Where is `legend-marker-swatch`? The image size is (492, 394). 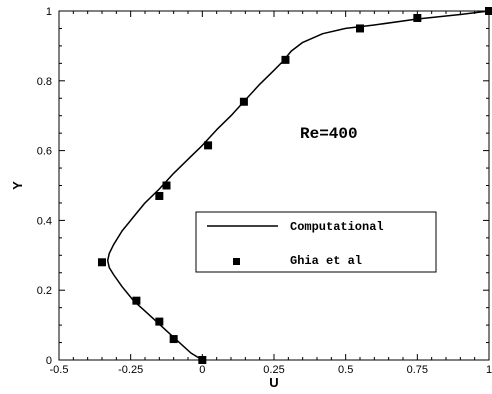
legend-marker-swatch is located at coordinates (236, 261).